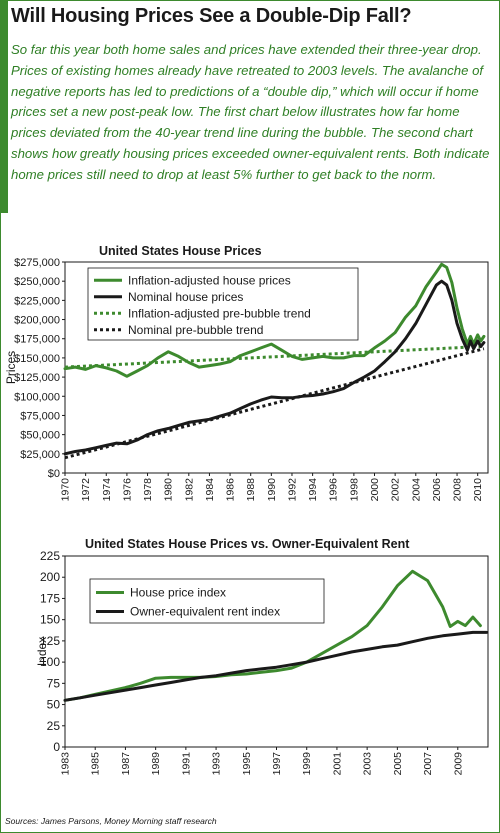  What do you see at coordinates (50, 556) in the screenshot?
I see `y-tick-label: 225` at bounding box center [50, 556].